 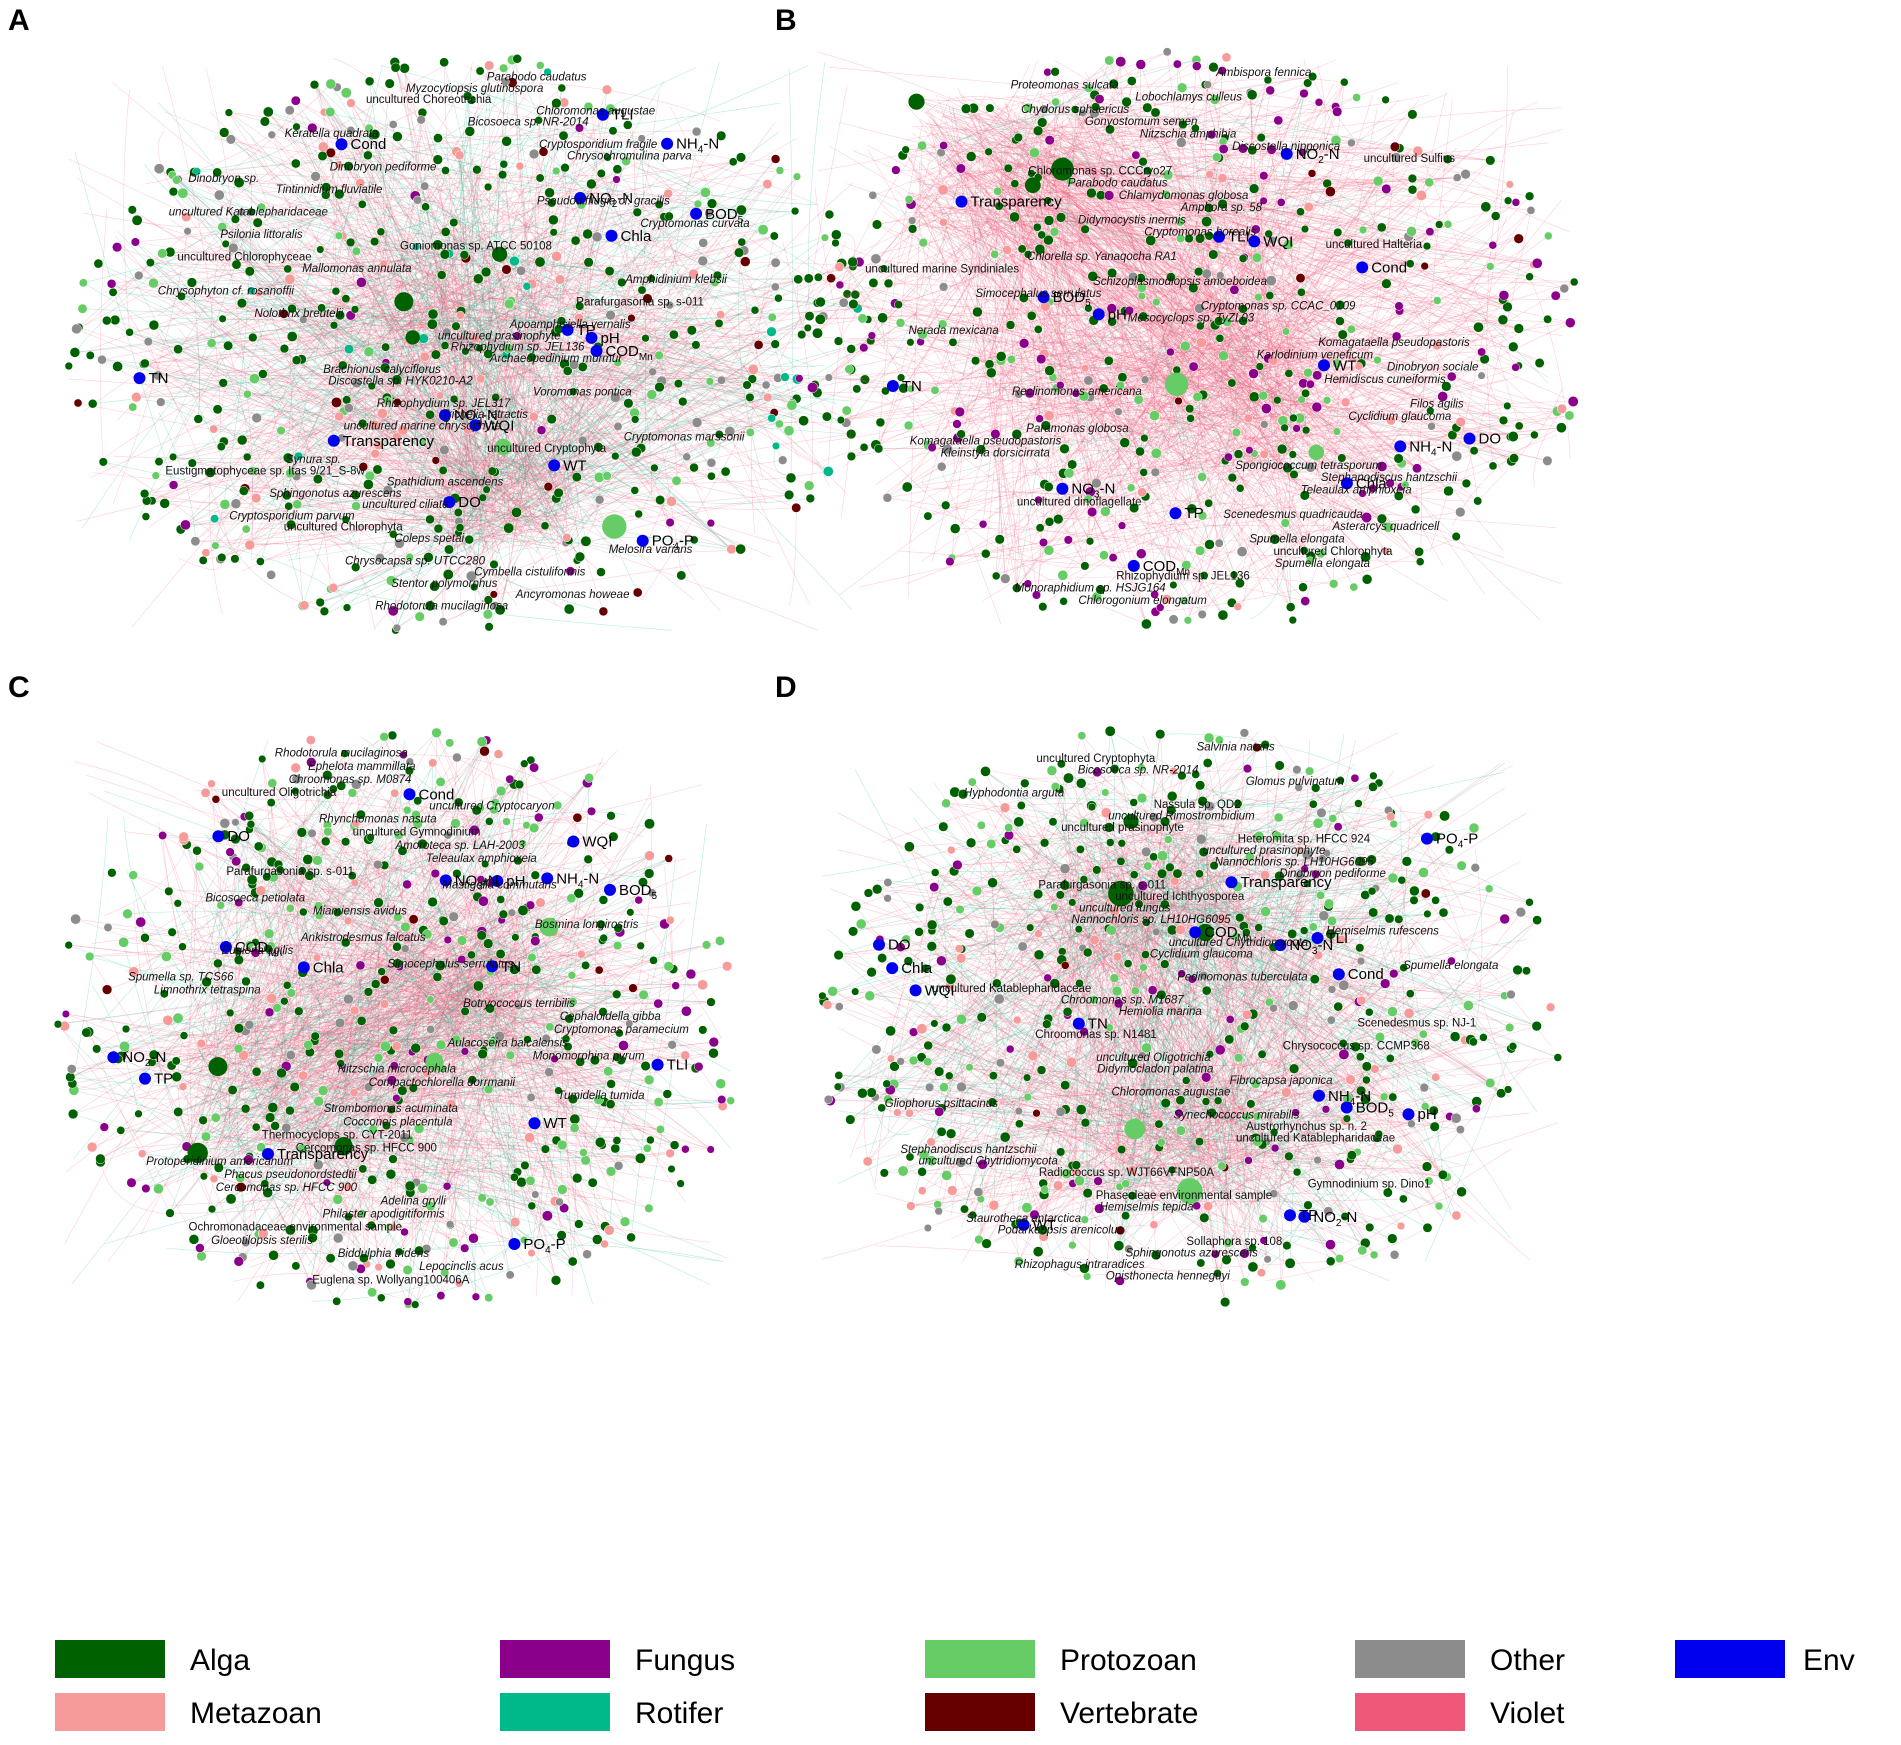 What do you see at coordinates (1278, 306) in the screenshot?
I see `taxon-label: Cryptomonas sp. CCAC_0109` at bounding box center [1278, 306].